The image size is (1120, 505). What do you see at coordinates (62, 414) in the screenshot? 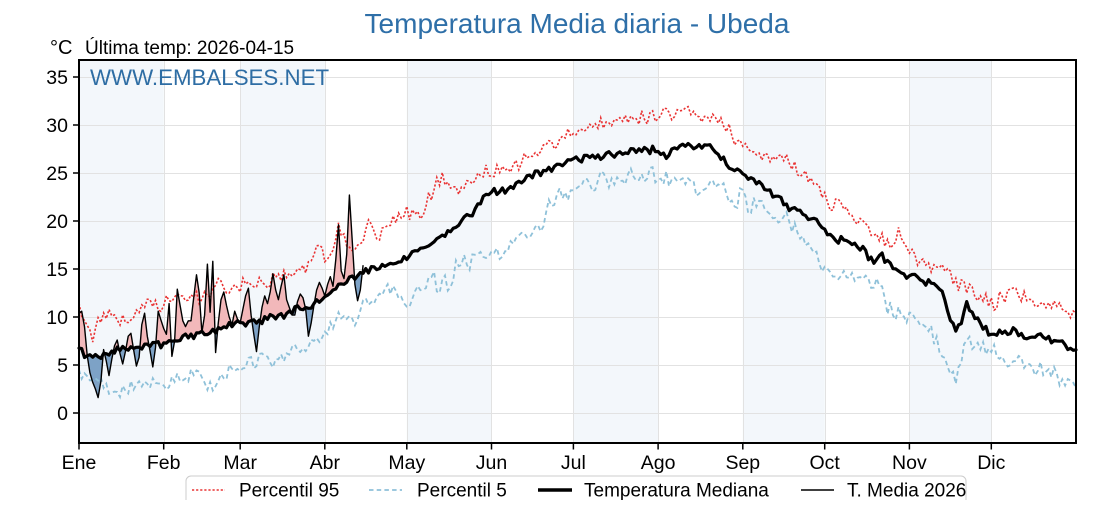
I see `svg-text: 0` at bounding box center [62, 414].